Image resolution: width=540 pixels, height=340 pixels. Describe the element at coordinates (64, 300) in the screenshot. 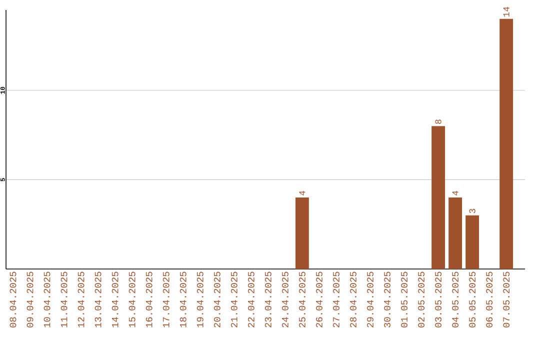

I see `x-tick-label: 11.04.2025` at that location.